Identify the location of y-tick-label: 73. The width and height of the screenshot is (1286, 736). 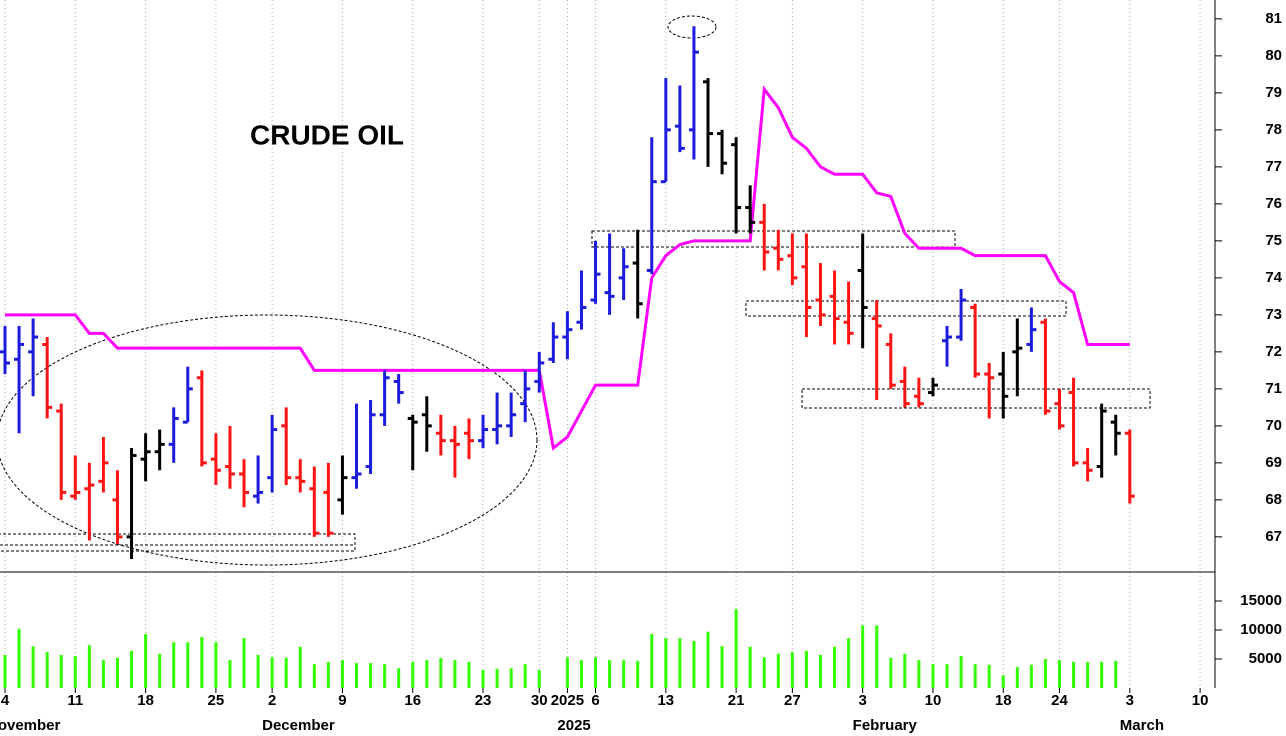
(1273, 314).